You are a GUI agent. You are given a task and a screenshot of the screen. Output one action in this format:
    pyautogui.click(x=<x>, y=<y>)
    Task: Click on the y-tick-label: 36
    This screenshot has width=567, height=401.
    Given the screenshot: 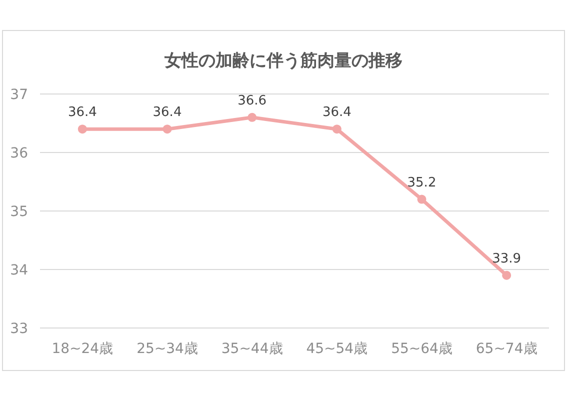 What is the action you would take?
    pyautogui.click(x=19, y=154)
    